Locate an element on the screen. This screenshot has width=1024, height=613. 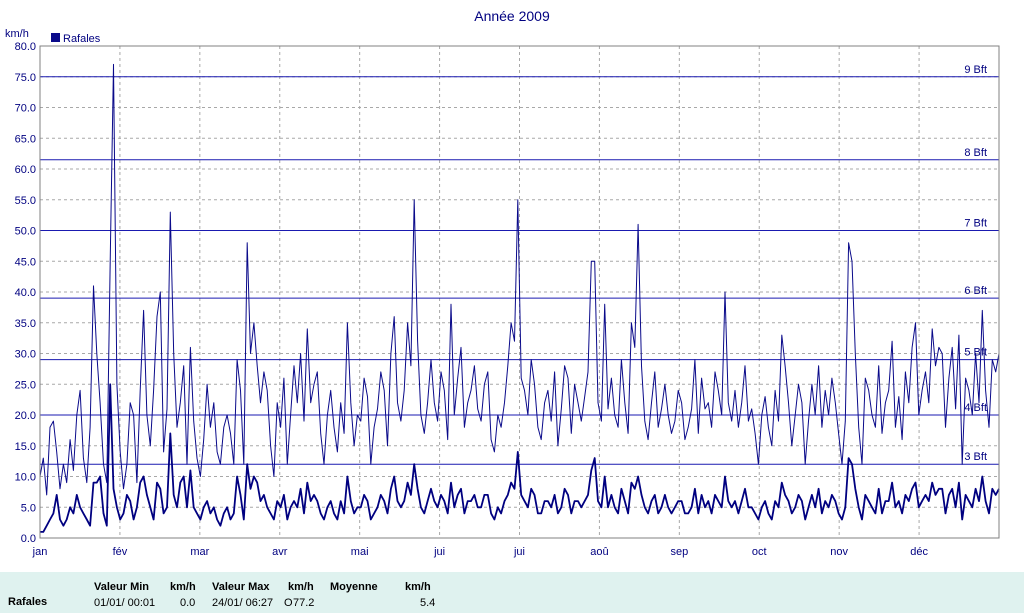
y-tick-label: 80.0 is located at coordinates (25, 47).